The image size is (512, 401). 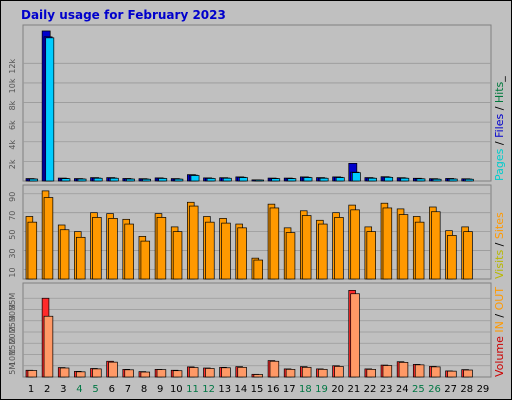 What do you see at coordinates (224, 389) in the screenshot?
I see `x-tick-label: 13` at bounding box center [224, 389].